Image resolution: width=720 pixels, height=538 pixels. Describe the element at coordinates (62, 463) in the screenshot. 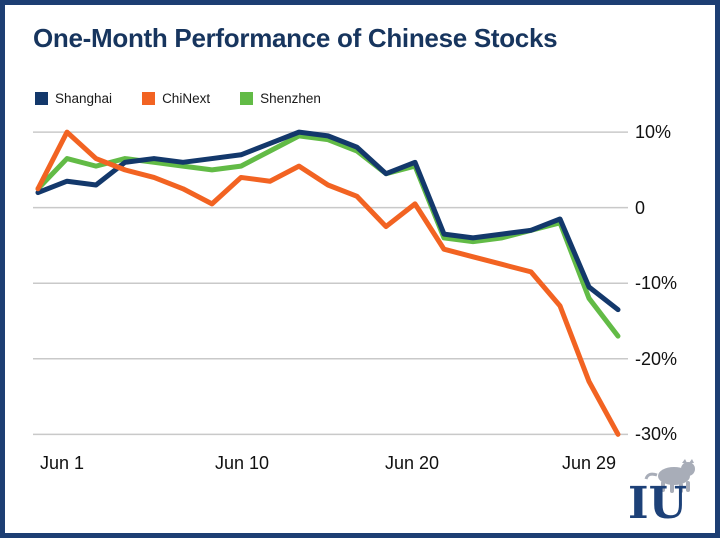

I see `x-tick-label-jun1: Jun 1` at that location.